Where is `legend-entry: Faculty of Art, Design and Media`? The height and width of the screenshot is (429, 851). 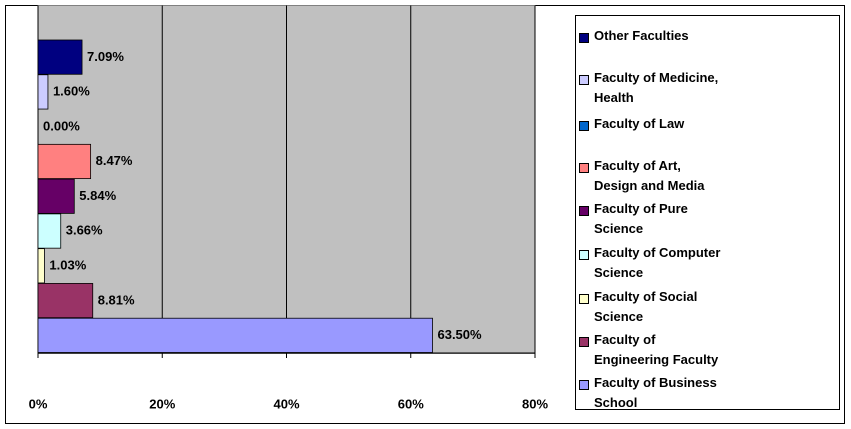 legend-entry: Faculty of Art, Design and Media is located at coordinates (652, 177).